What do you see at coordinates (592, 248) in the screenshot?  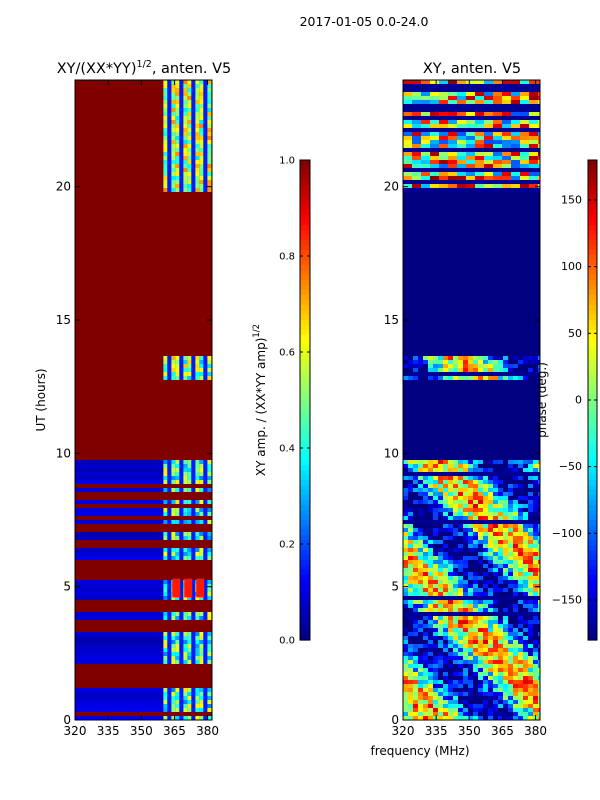 I see `right-colorbar-segment` at bounding box center [592, 248].